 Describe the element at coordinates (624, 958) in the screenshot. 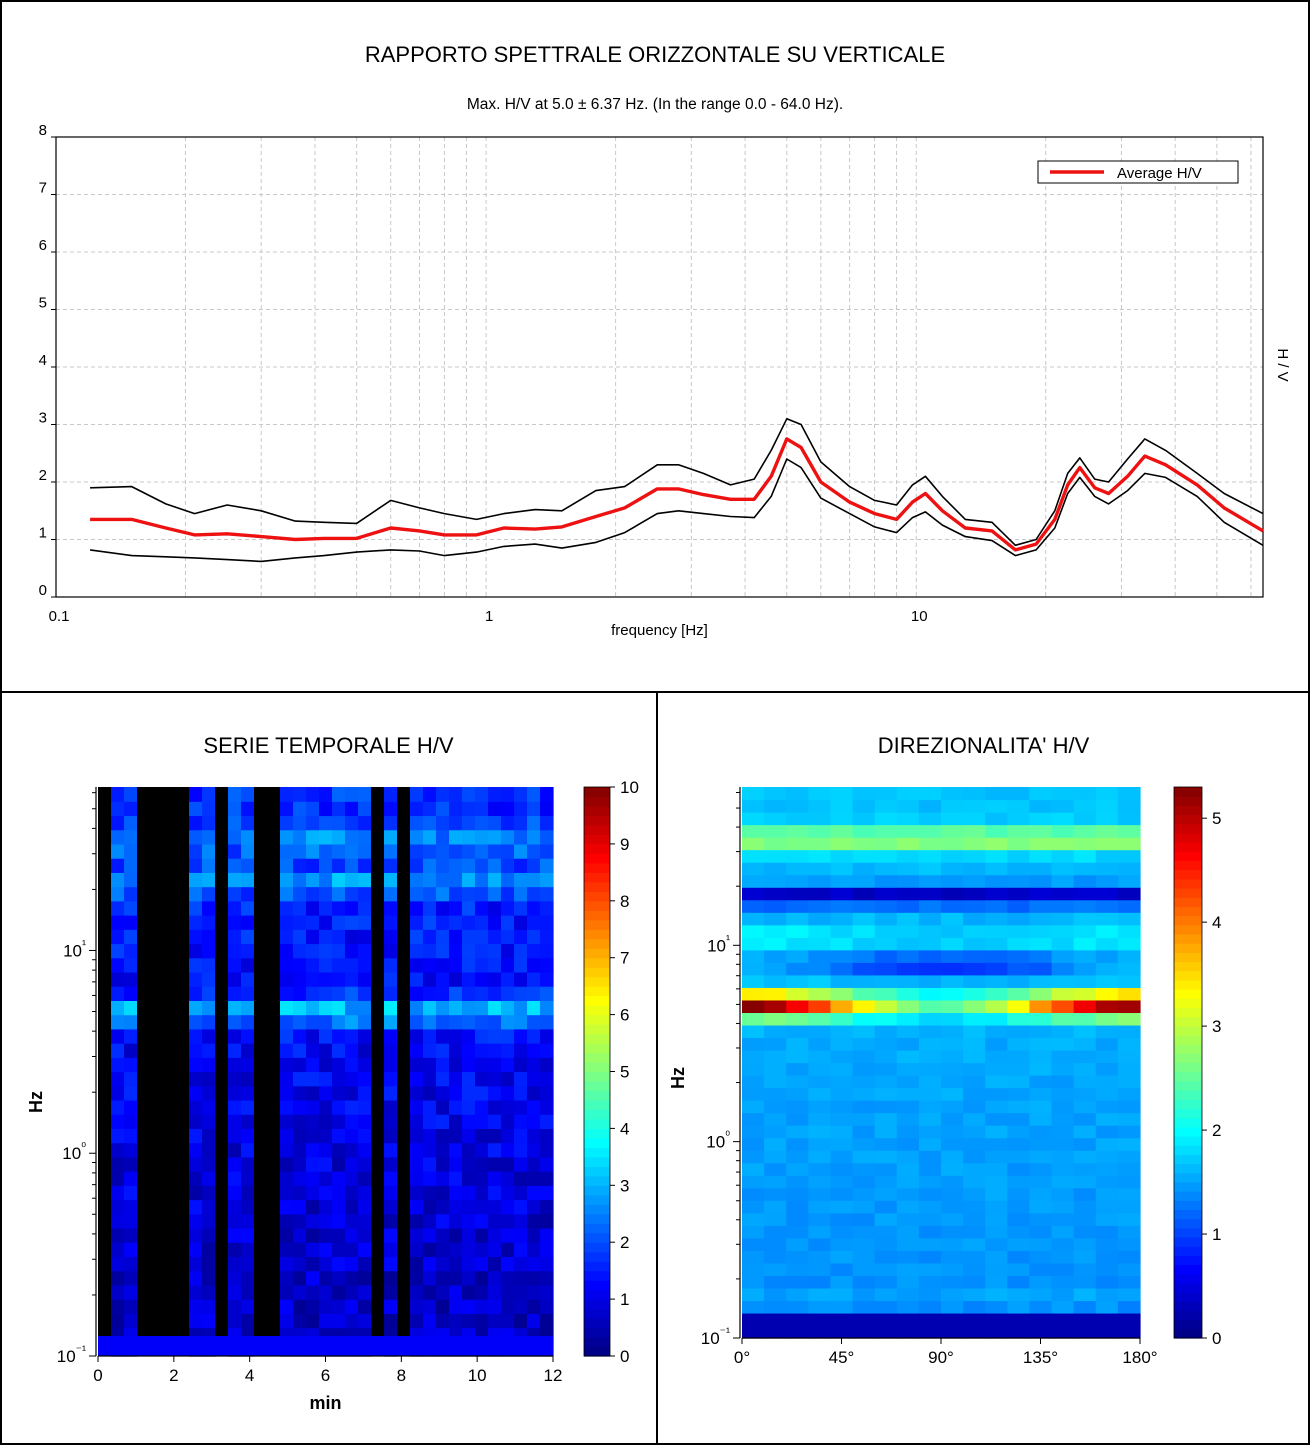

I see `colorbar-tick-label: 7` at that location.